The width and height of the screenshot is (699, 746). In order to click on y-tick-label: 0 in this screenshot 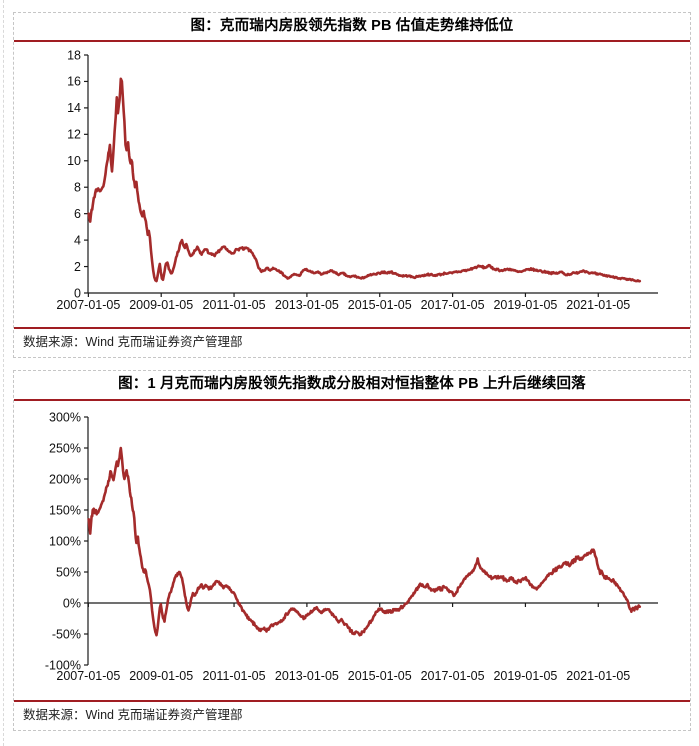, I will do `click(77, 293)`.